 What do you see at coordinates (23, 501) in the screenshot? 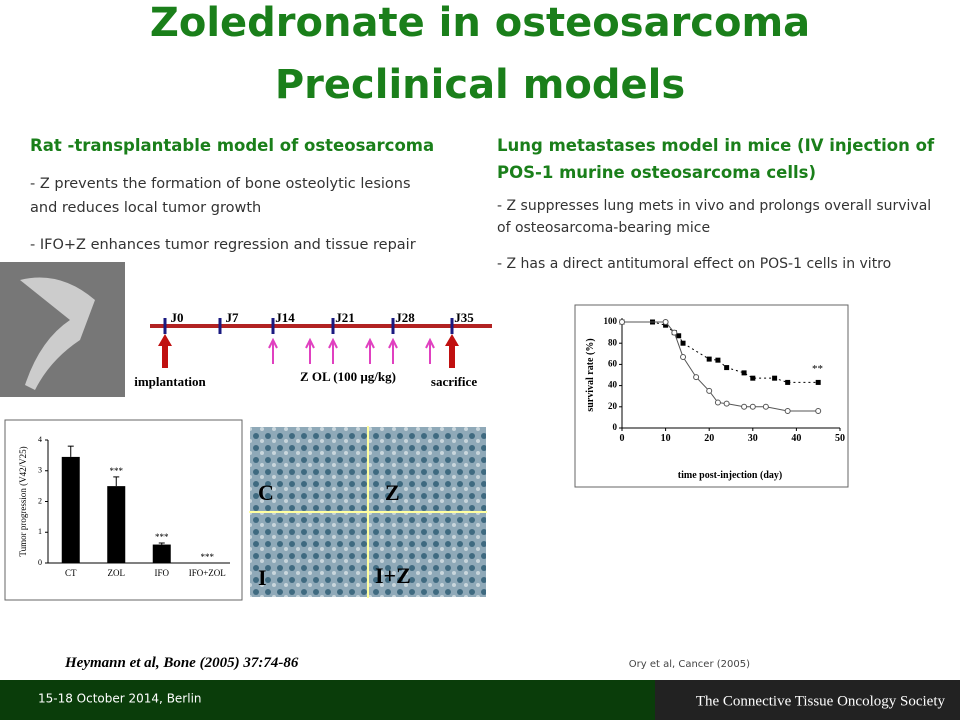
I see `y-axis-label: Tumor progression (V42/V25)` at bounding box center [23, 501].